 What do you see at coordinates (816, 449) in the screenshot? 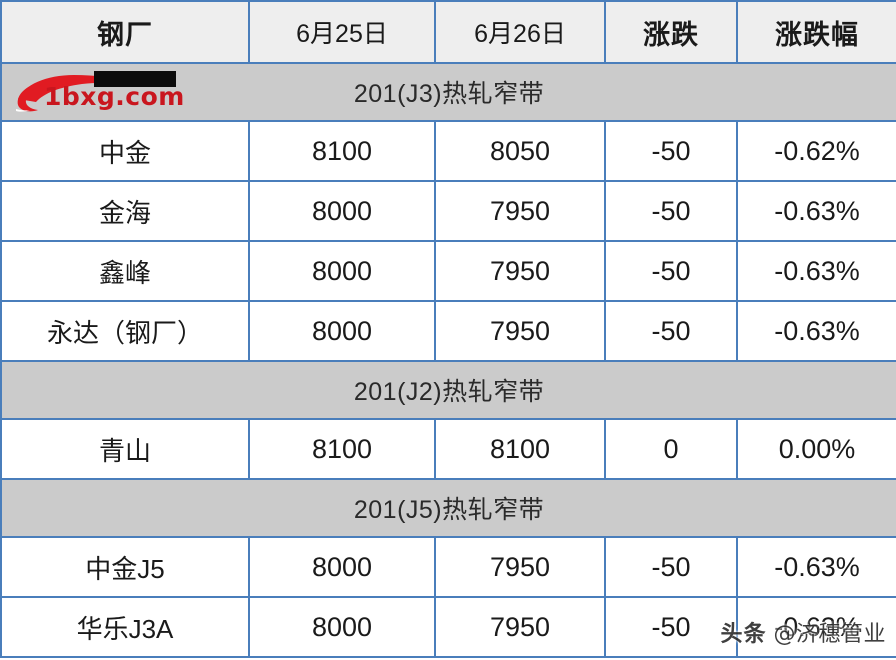
I see `cell-pct: 0.00%` at bounding box center [816, 449].